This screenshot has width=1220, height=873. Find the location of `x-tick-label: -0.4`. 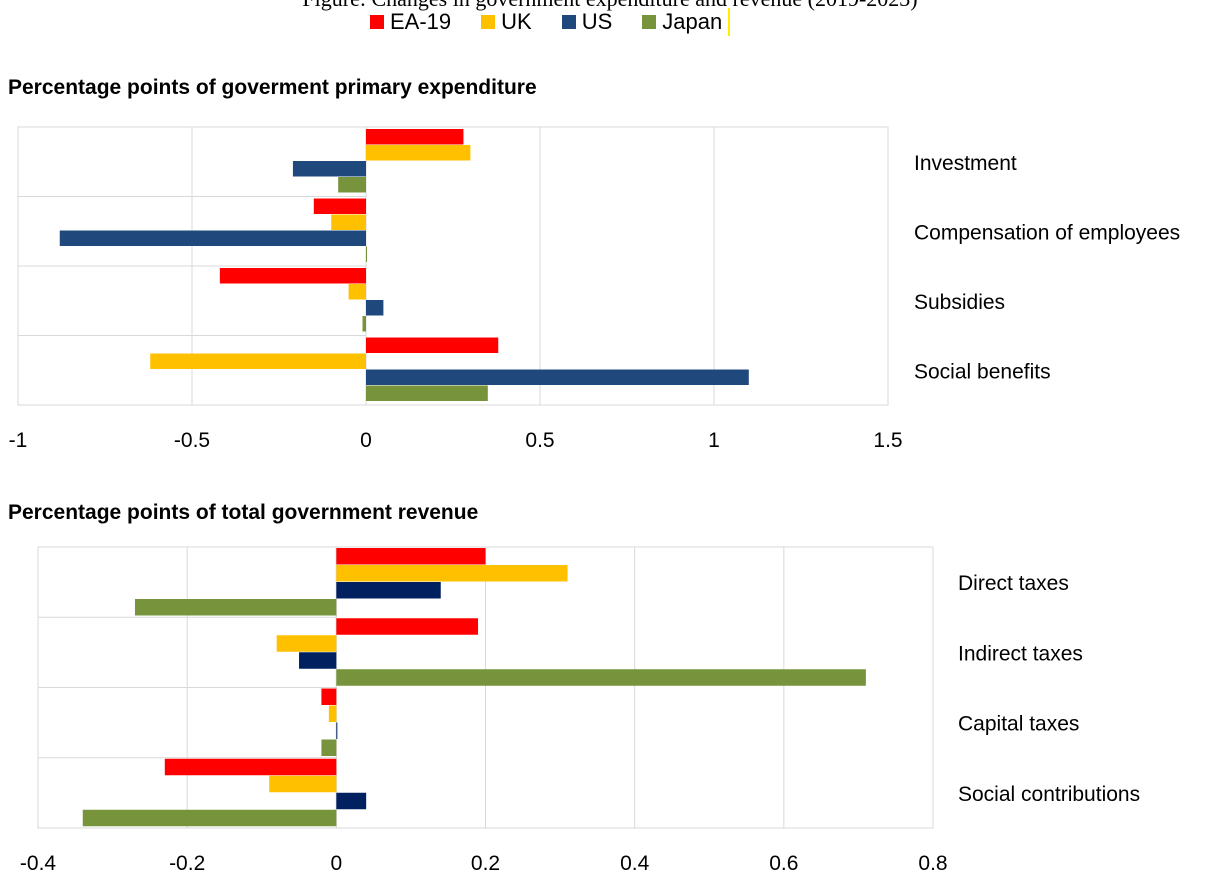

x-tick-label: -0.4 is located at coordinates (38, 862).